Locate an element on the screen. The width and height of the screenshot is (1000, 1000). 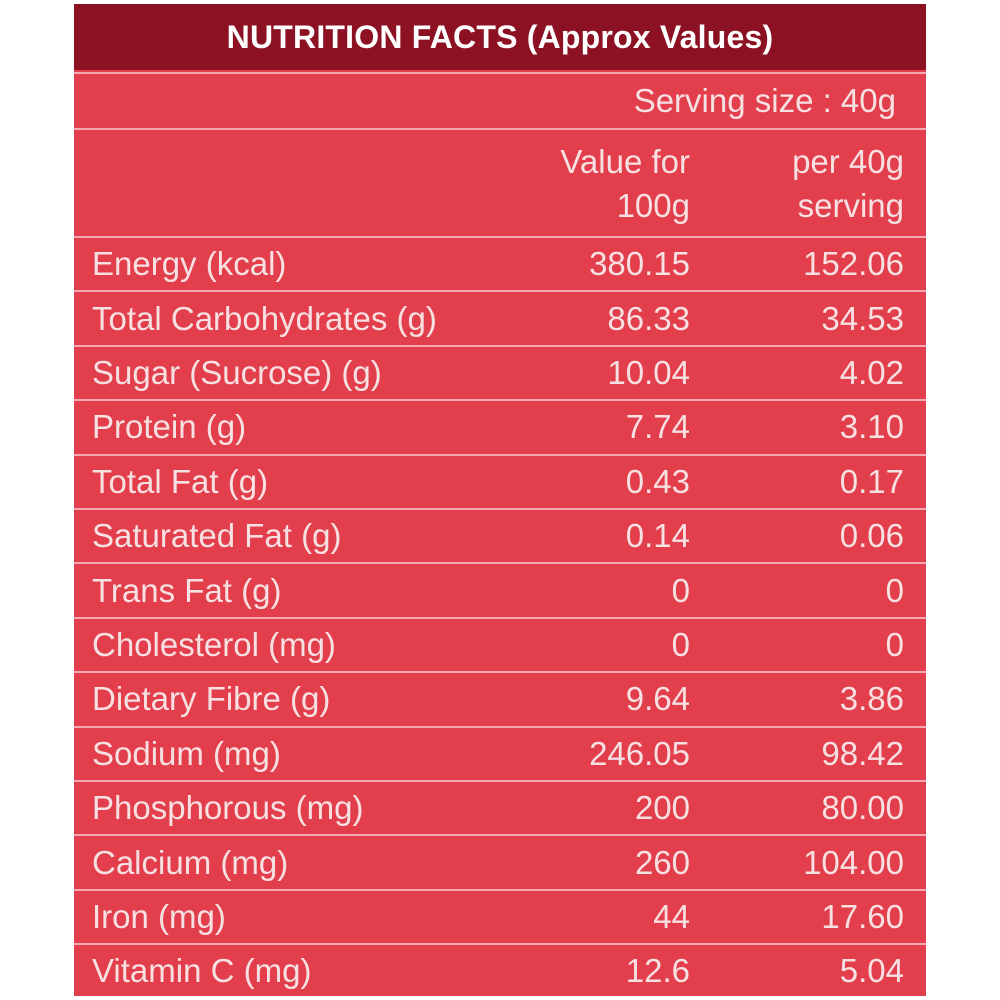
table-row: Calcium (mg) 260 104.00 is located at coordinates (500, 861).